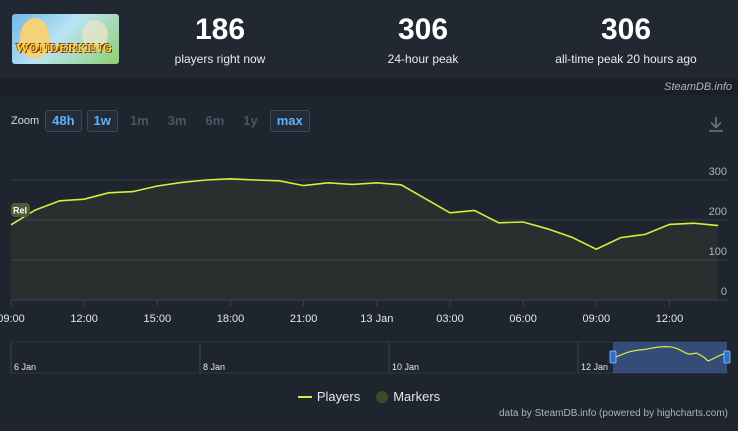 This screenshot has height=431, width=738. I want to click on zoom-1w-button: 1w, so click(102, 121).